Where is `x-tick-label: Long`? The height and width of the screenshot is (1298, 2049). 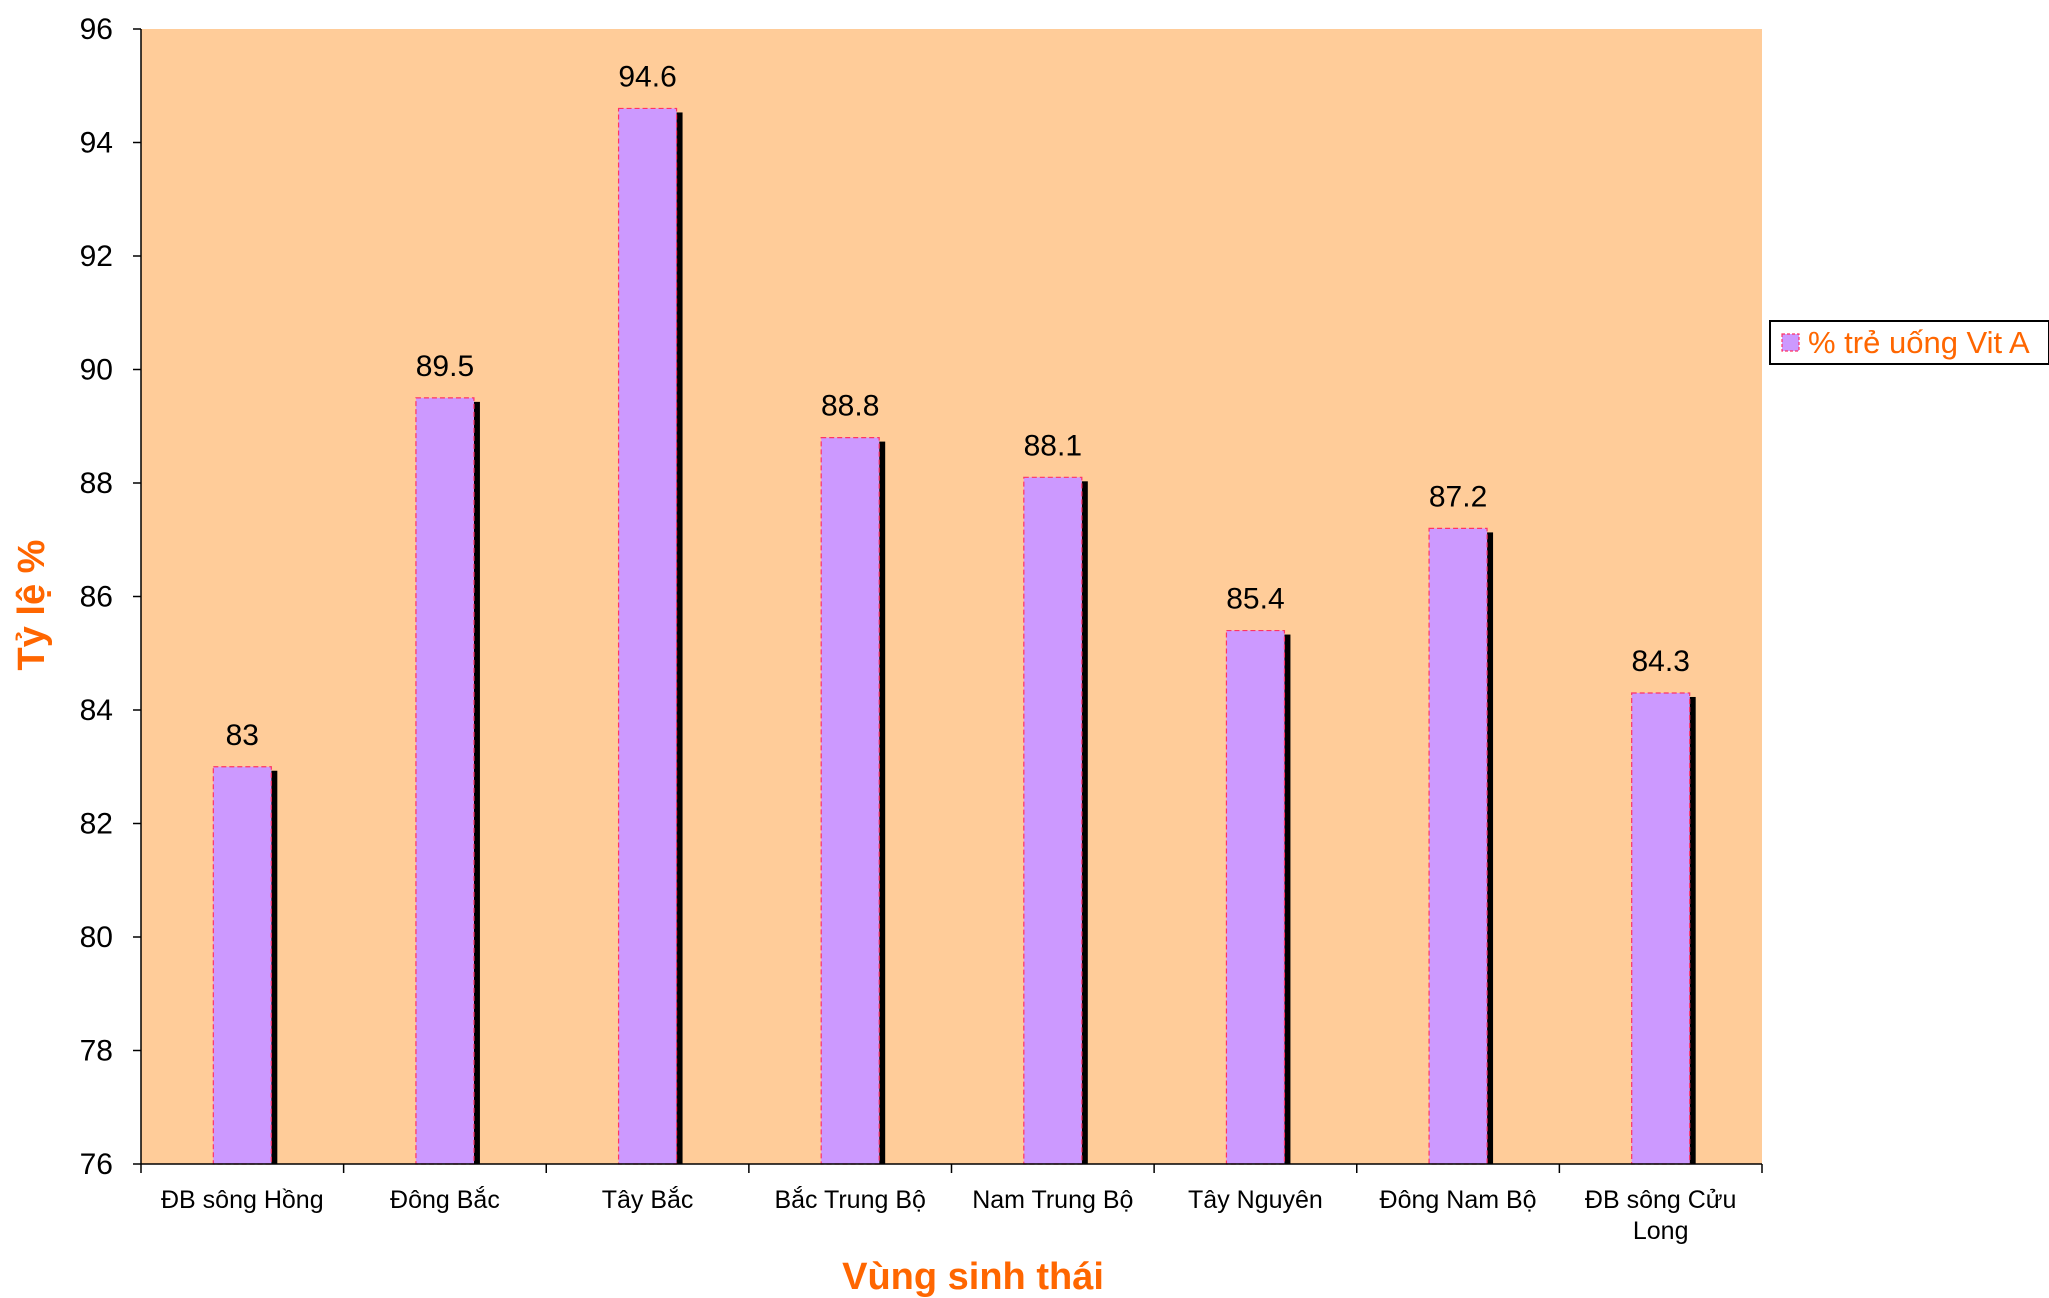 x-tick-label: Long is located at coordinates (1661, 1231).